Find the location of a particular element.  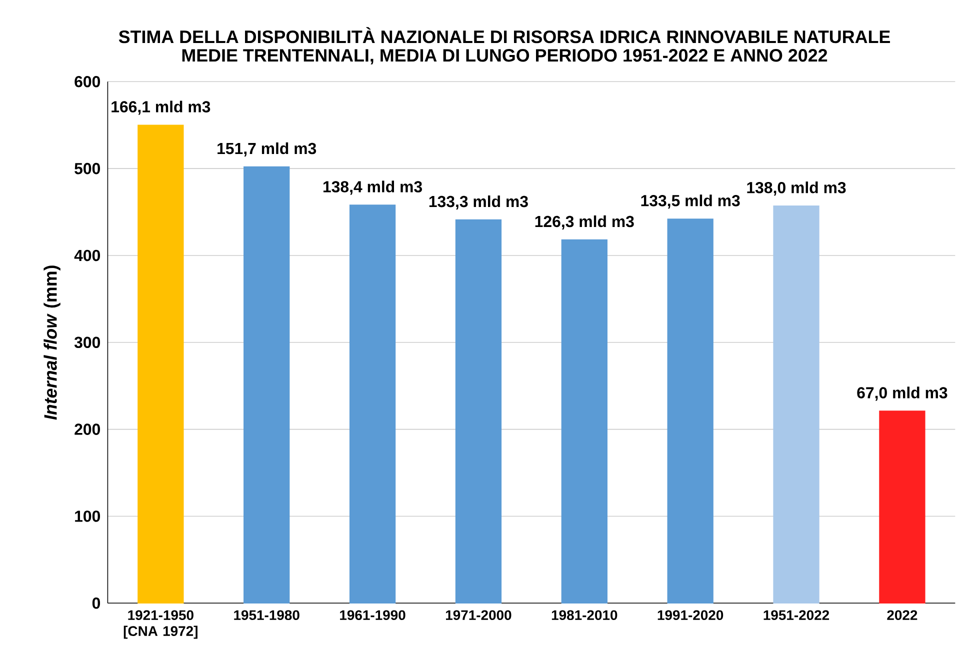

y-tick-label: 400 is located at coordinates (87, 256).